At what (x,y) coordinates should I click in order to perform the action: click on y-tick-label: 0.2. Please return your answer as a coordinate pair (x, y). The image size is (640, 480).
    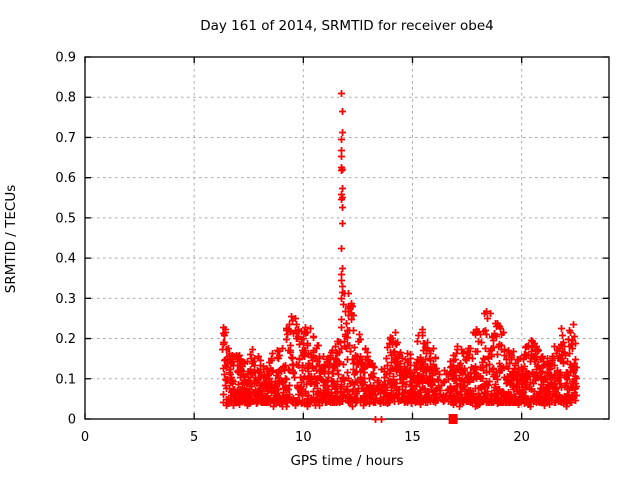
    Looking at the image, I should click on (65, 339).